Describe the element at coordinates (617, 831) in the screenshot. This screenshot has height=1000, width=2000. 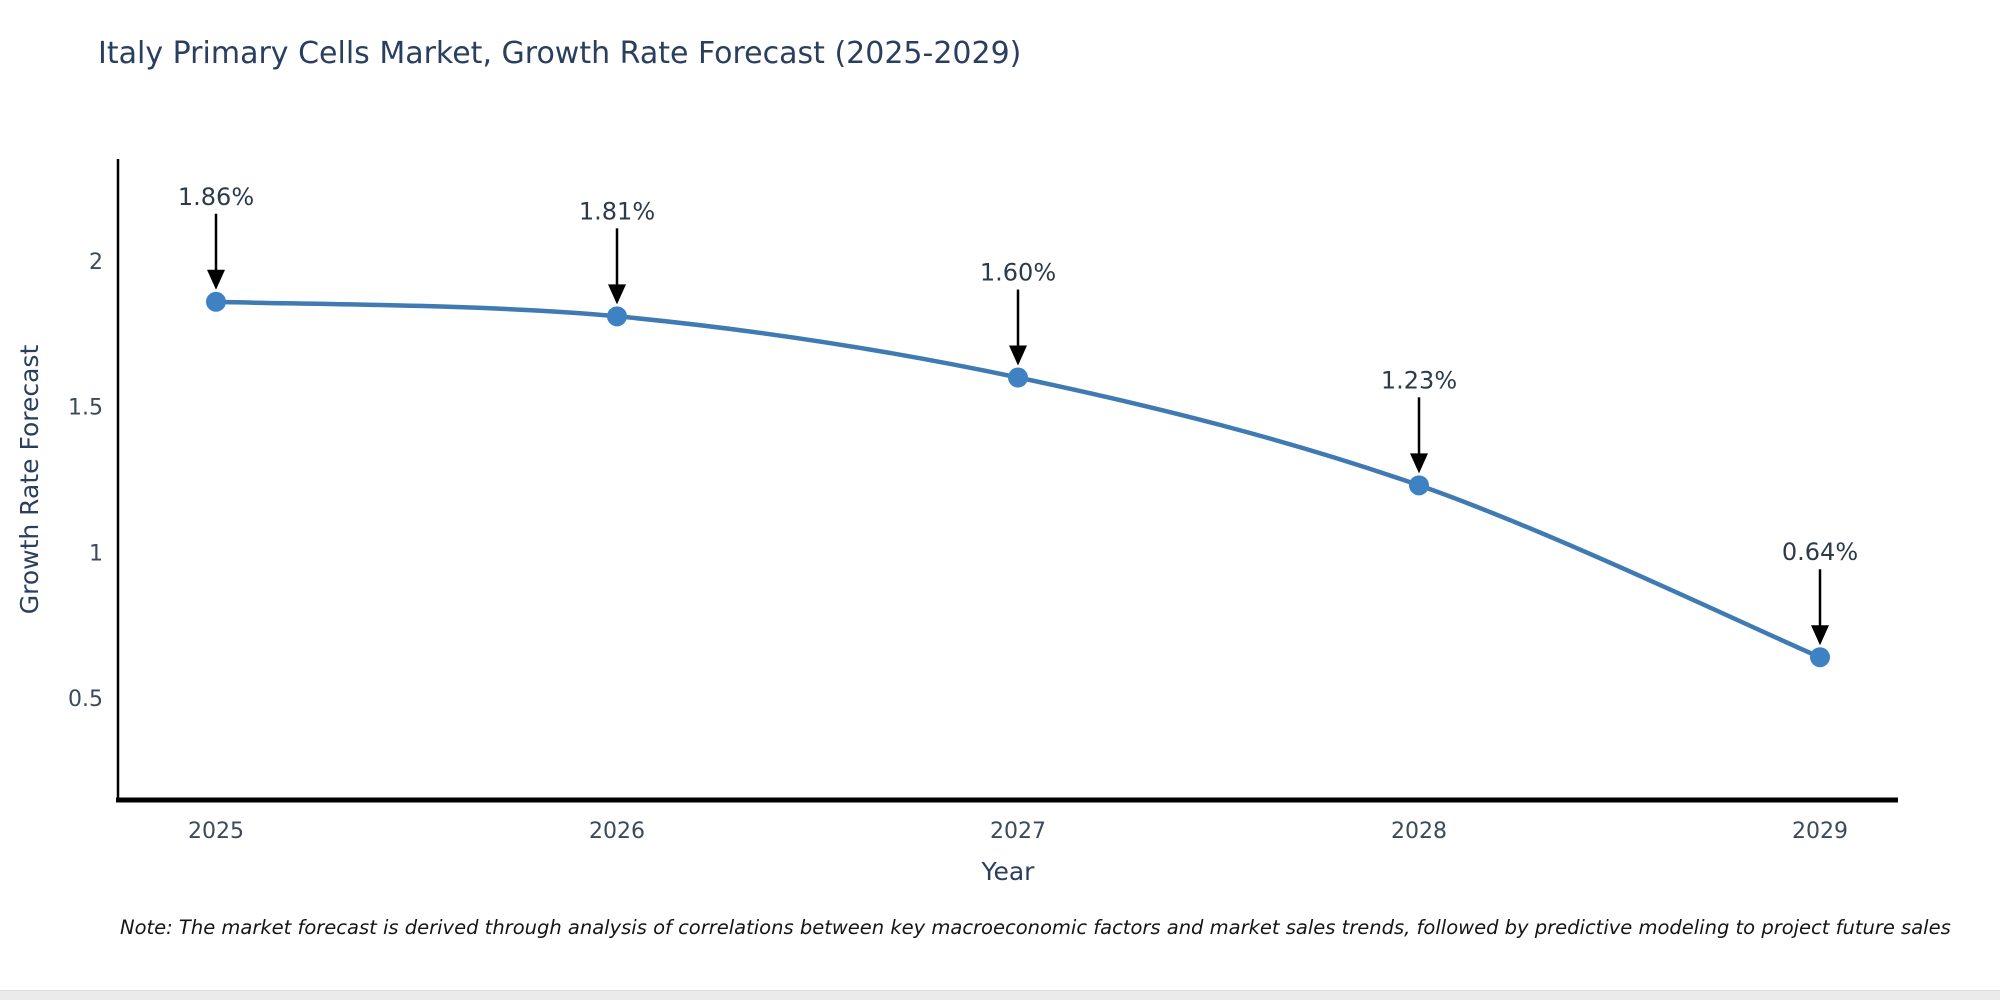
I see `x-tick-label: 2026` at that location.